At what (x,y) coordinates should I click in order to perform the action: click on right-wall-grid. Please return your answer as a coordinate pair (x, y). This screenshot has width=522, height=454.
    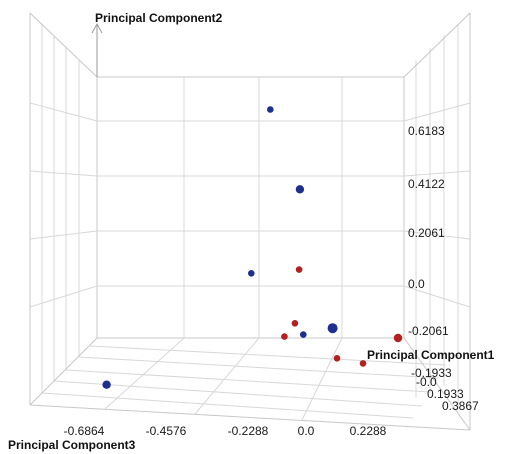
    Looking at the image, I should click on (437, 217).